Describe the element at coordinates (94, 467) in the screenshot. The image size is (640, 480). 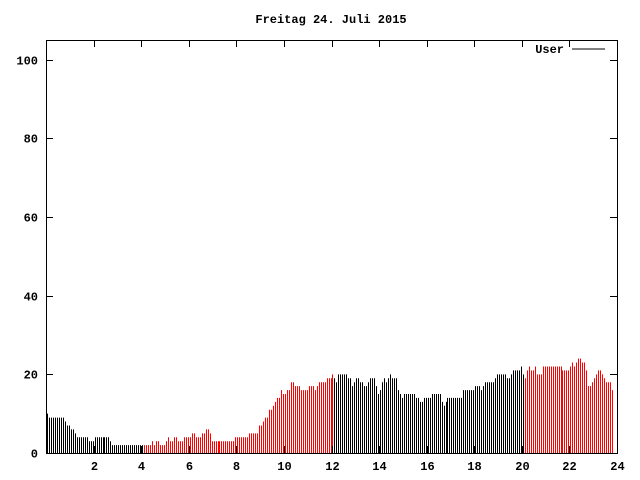
I see `x-tick-label: 2` at that location.